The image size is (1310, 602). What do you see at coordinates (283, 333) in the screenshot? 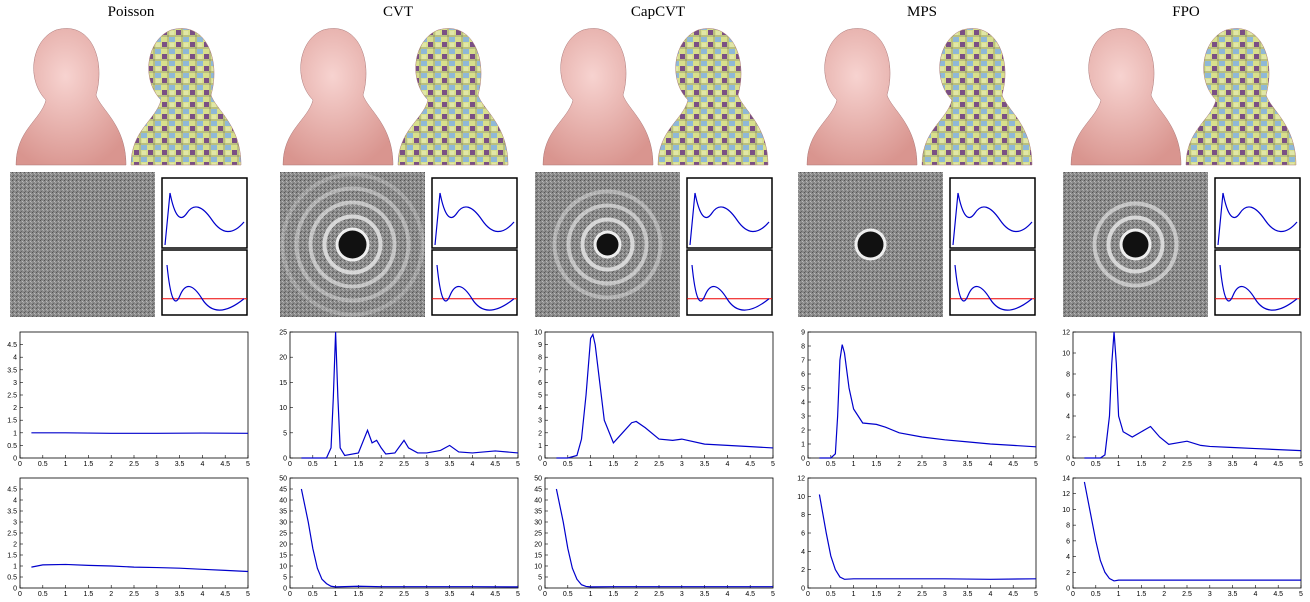
I see `y-tick-label: 25` at bounding box center [283, 333].